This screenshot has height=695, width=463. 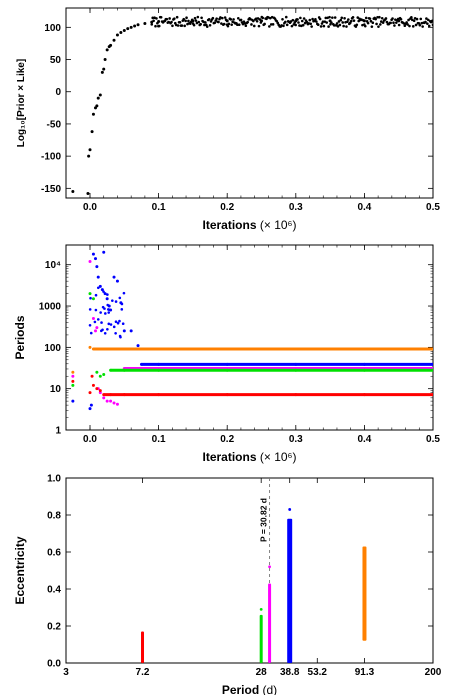 What do you see at coordinates (365, 672) in the screenshot?
I see `x-tick-label: 91.3` at bounding box center [365, 672].